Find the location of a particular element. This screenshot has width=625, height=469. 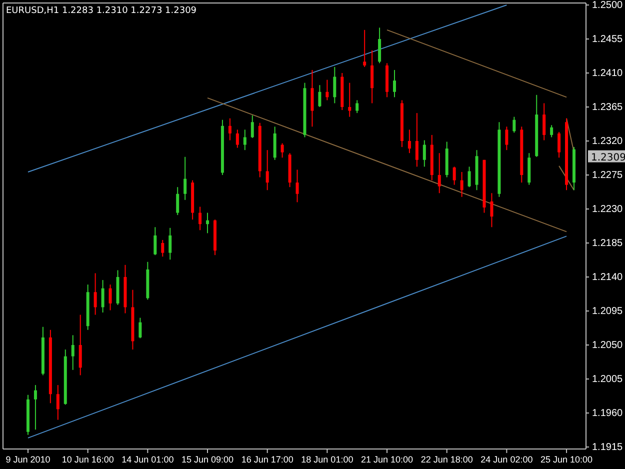

y-tick-label: 1.2320 is located at coordinates (608, 142).